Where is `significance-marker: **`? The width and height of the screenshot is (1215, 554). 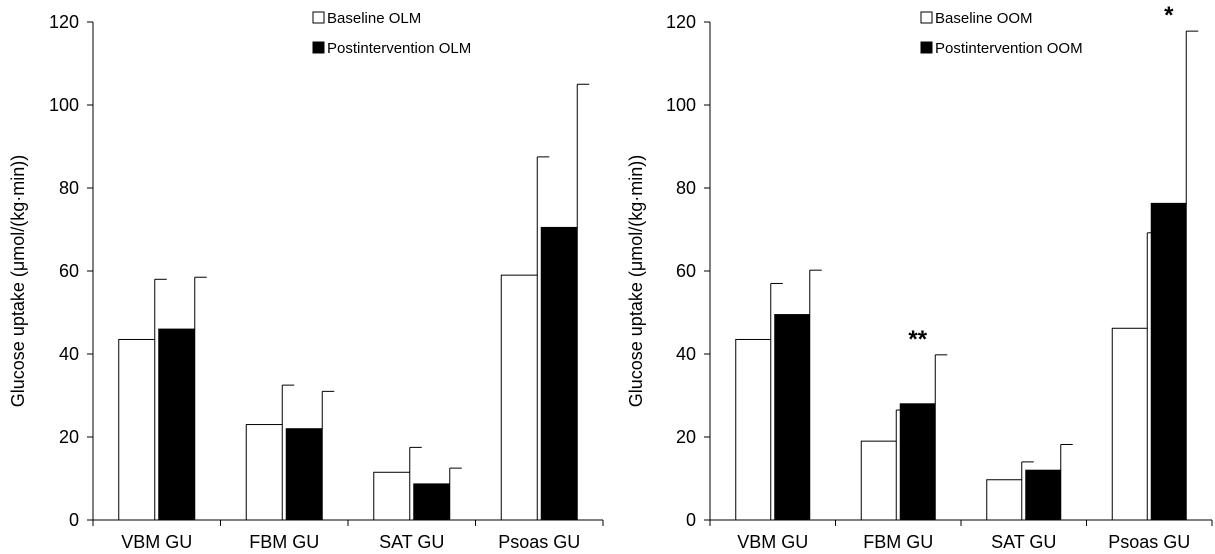 significance-marker: ** is located at coordinates (917, 339).